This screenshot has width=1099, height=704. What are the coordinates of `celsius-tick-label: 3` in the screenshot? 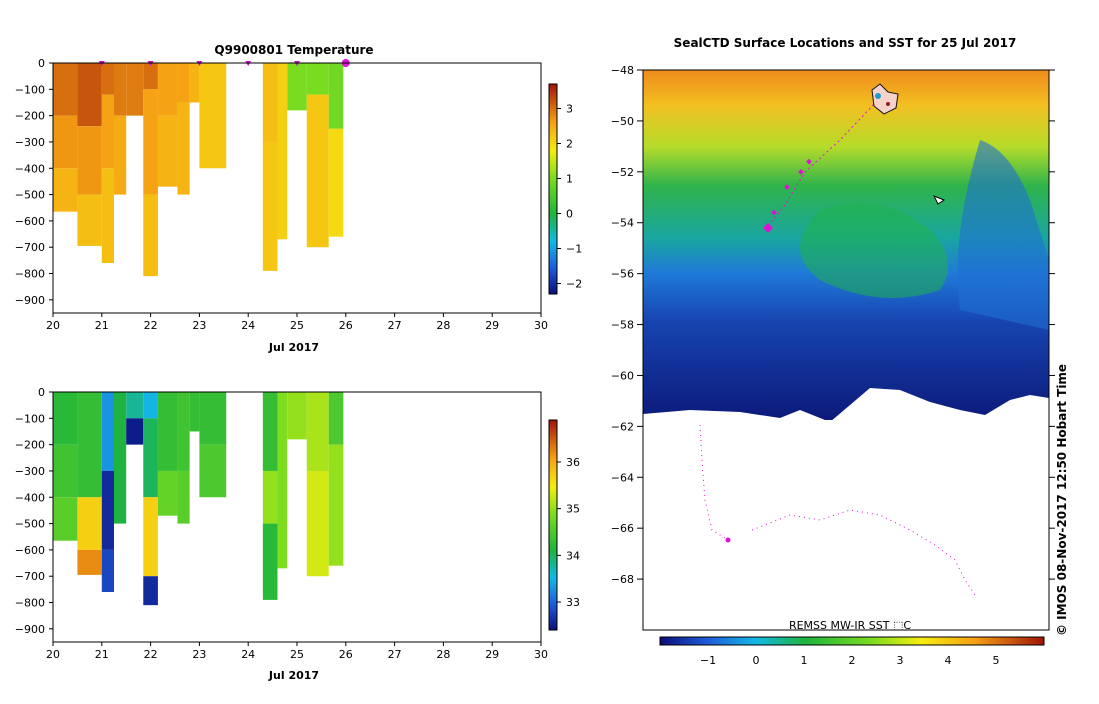 It's located at (900, 660).